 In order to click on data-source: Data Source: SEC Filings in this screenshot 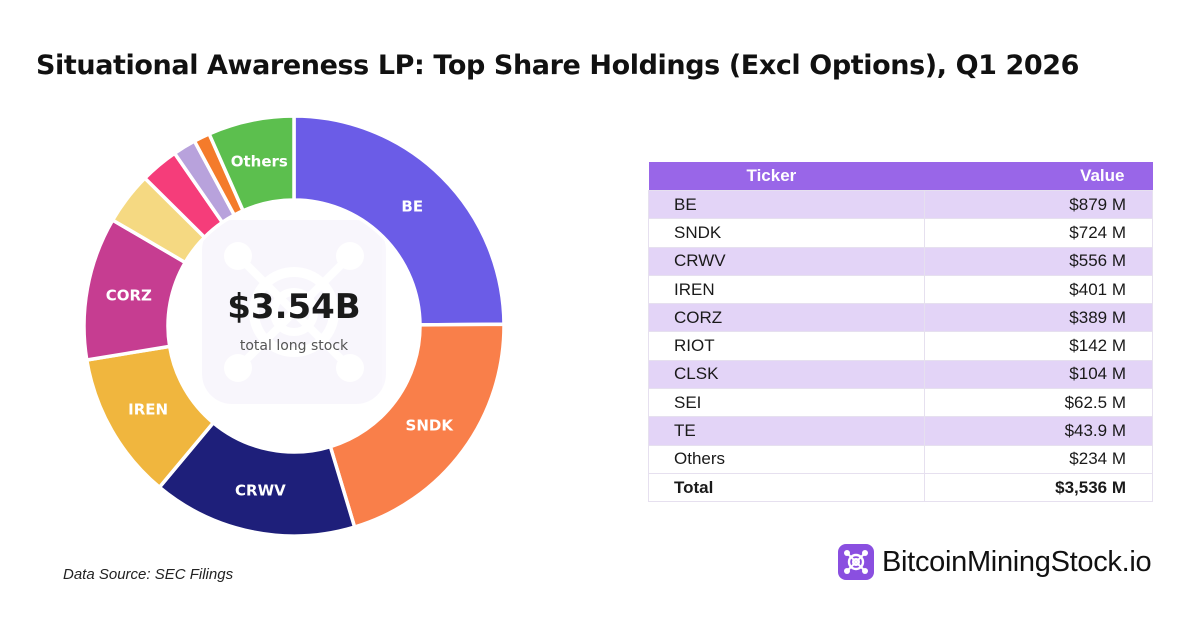, I will do `click(148, 574)`.